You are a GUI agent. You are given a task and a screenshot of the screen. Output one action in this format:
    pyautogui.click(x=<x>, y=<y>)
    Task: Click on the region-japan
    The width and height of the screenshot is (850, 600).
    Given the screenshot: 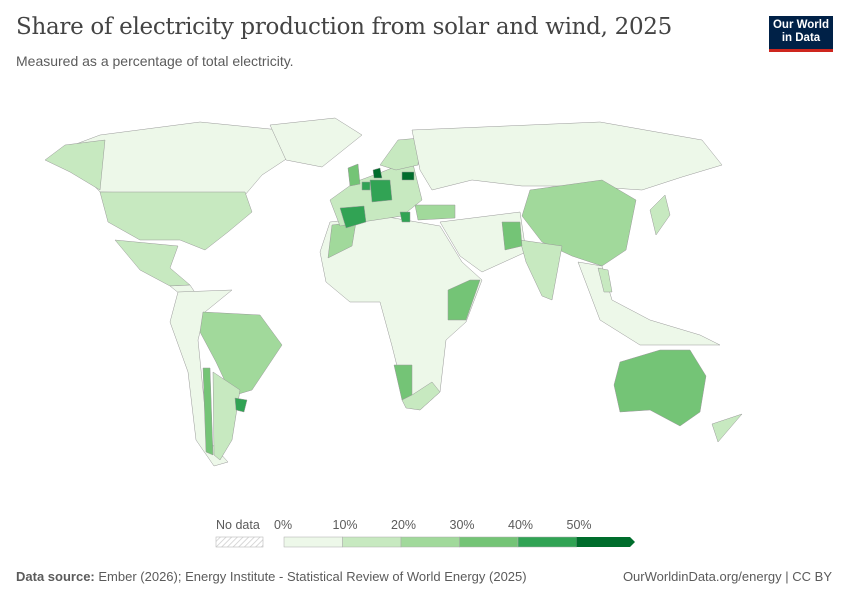 What is the action you would take?
    pyautogui.click(x=660, y=215)
    